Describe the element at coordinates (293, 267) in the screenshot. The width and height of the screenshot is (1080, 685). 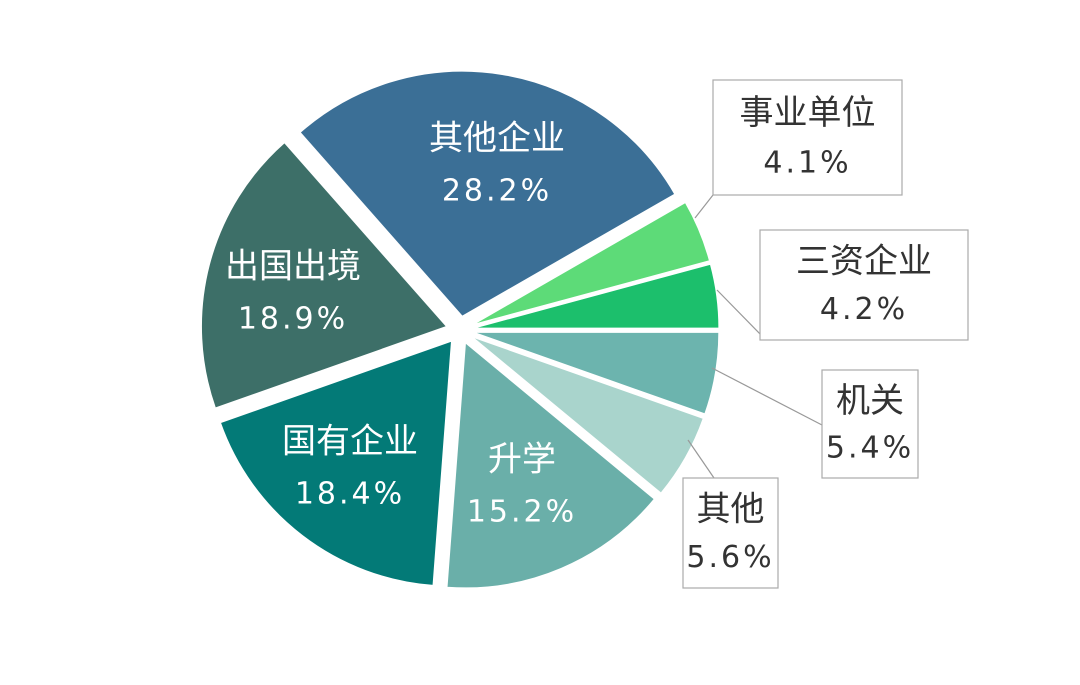
I see `slice-label: 出国出境` at that location.